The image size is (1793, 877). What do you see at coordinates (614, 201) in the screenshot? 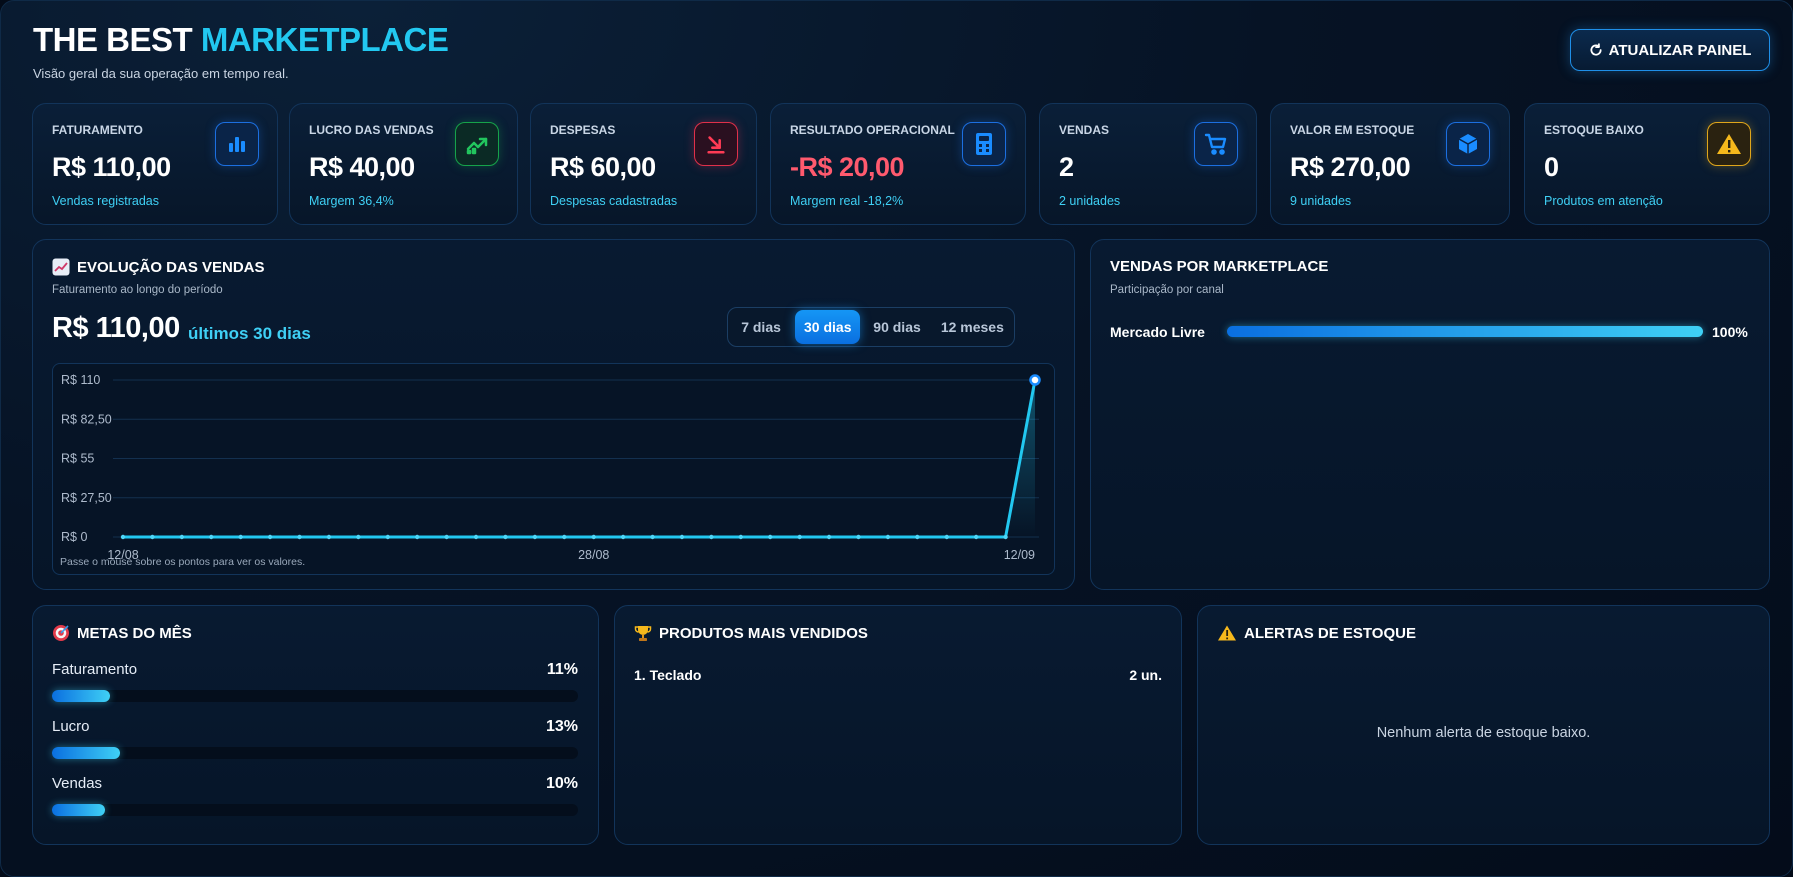
I see `kpi-sub: Despesas cadastradas` at bounding box center [614, 201].